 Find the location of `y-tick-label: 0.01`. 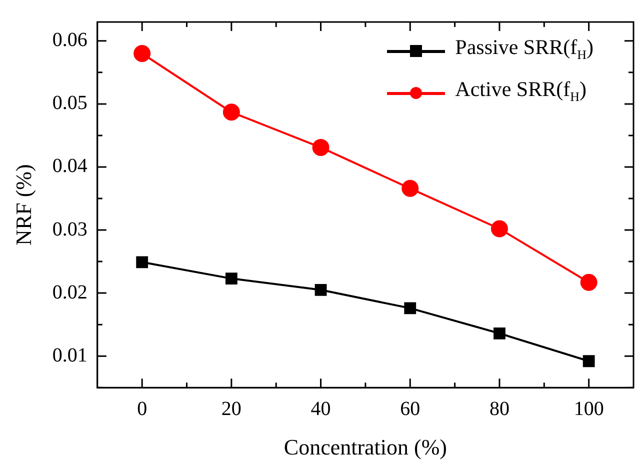

y-tick-label: 0.01 is located at coordinates (70, 355).